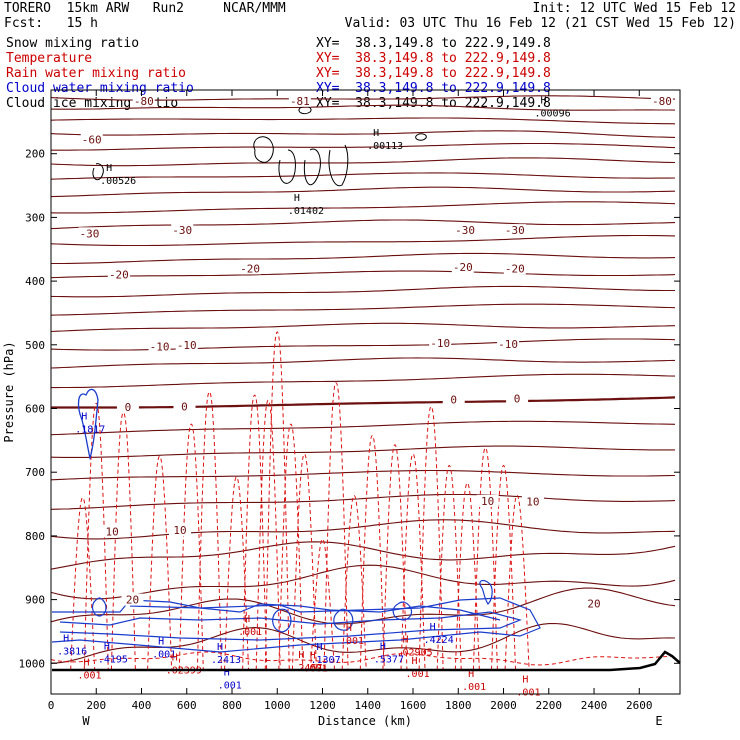 The height and width of the screenshot is (740, 740). What do you see at coordinates (433, 43) in the screenshot?
I see `field-xy-snow: XY= 38.3,149.8 to 222.9,149.8` at bounding box center [433, 43].